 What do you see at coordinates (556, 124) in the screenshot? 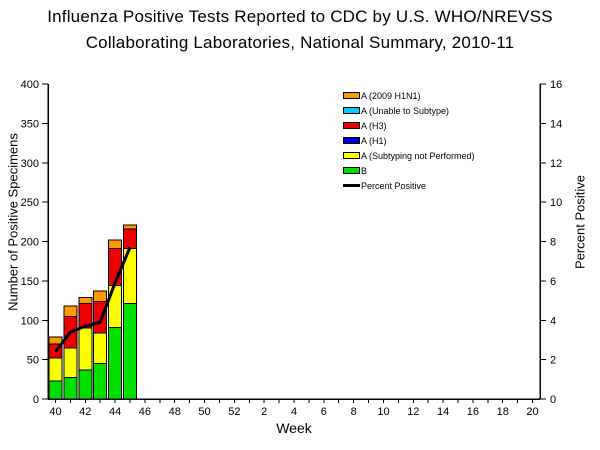
I see `right-axis-tick-label: 14` at bounding box center [556, 124].